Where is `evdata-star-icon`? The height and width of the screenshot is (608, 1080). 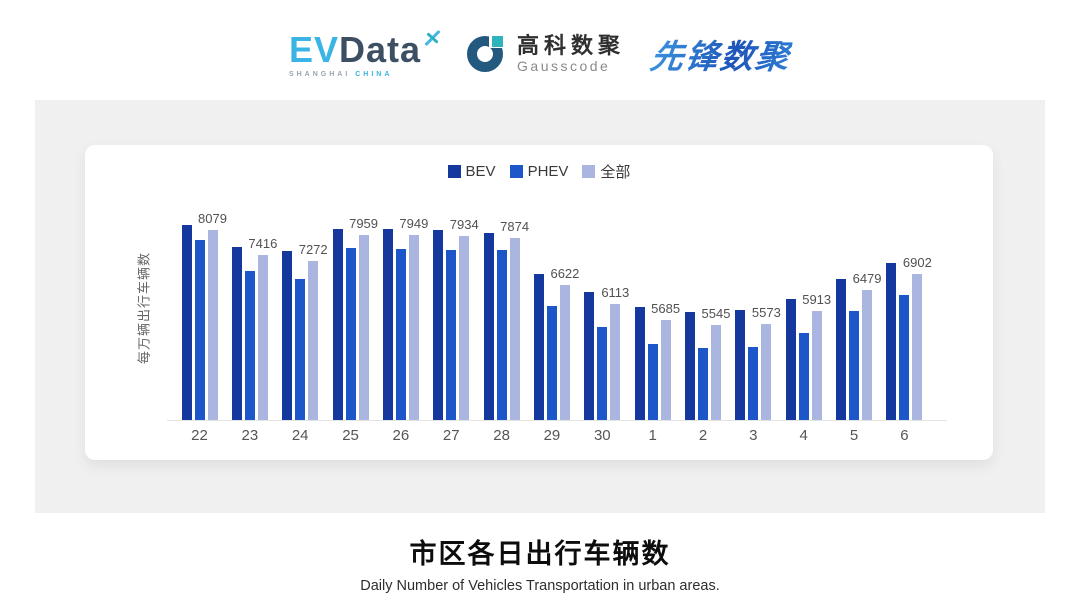 evdata-star-icon is located at coordinates (432, 39).